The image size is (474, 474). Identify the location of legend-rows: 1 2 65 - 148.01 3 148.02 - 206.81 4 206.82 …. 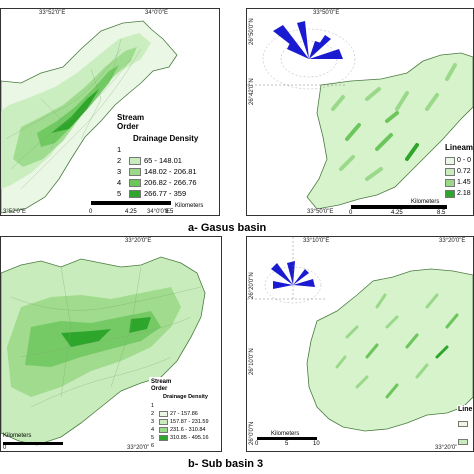
(157, 171).